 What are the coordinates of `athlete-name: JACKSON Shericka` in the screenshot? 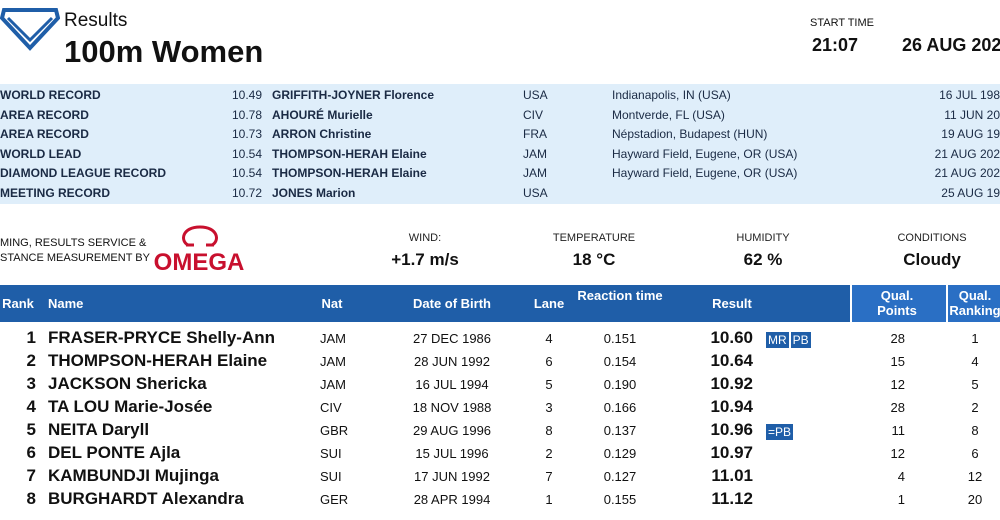 It's located at (127, 383).